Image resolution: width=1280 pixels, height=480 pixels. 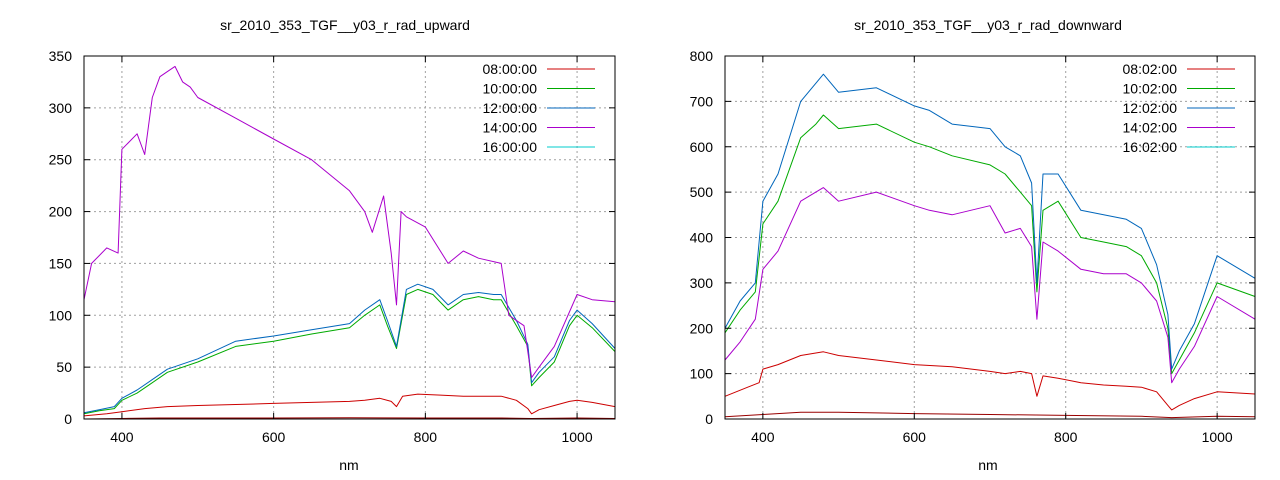 What do you see at coordinates (510, 108) in the screenshot?
I see `legend-label: 12:00:00` at bounding box center [510, 108].